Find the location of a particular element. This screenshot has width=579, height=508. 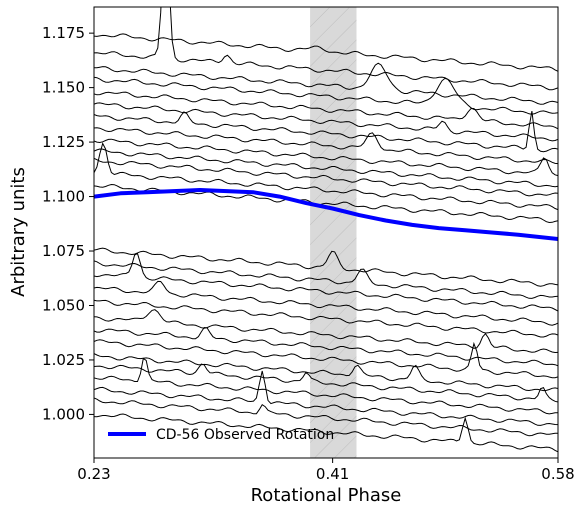

x-tick-label: 0.41 is located at coordinates (332, 474).